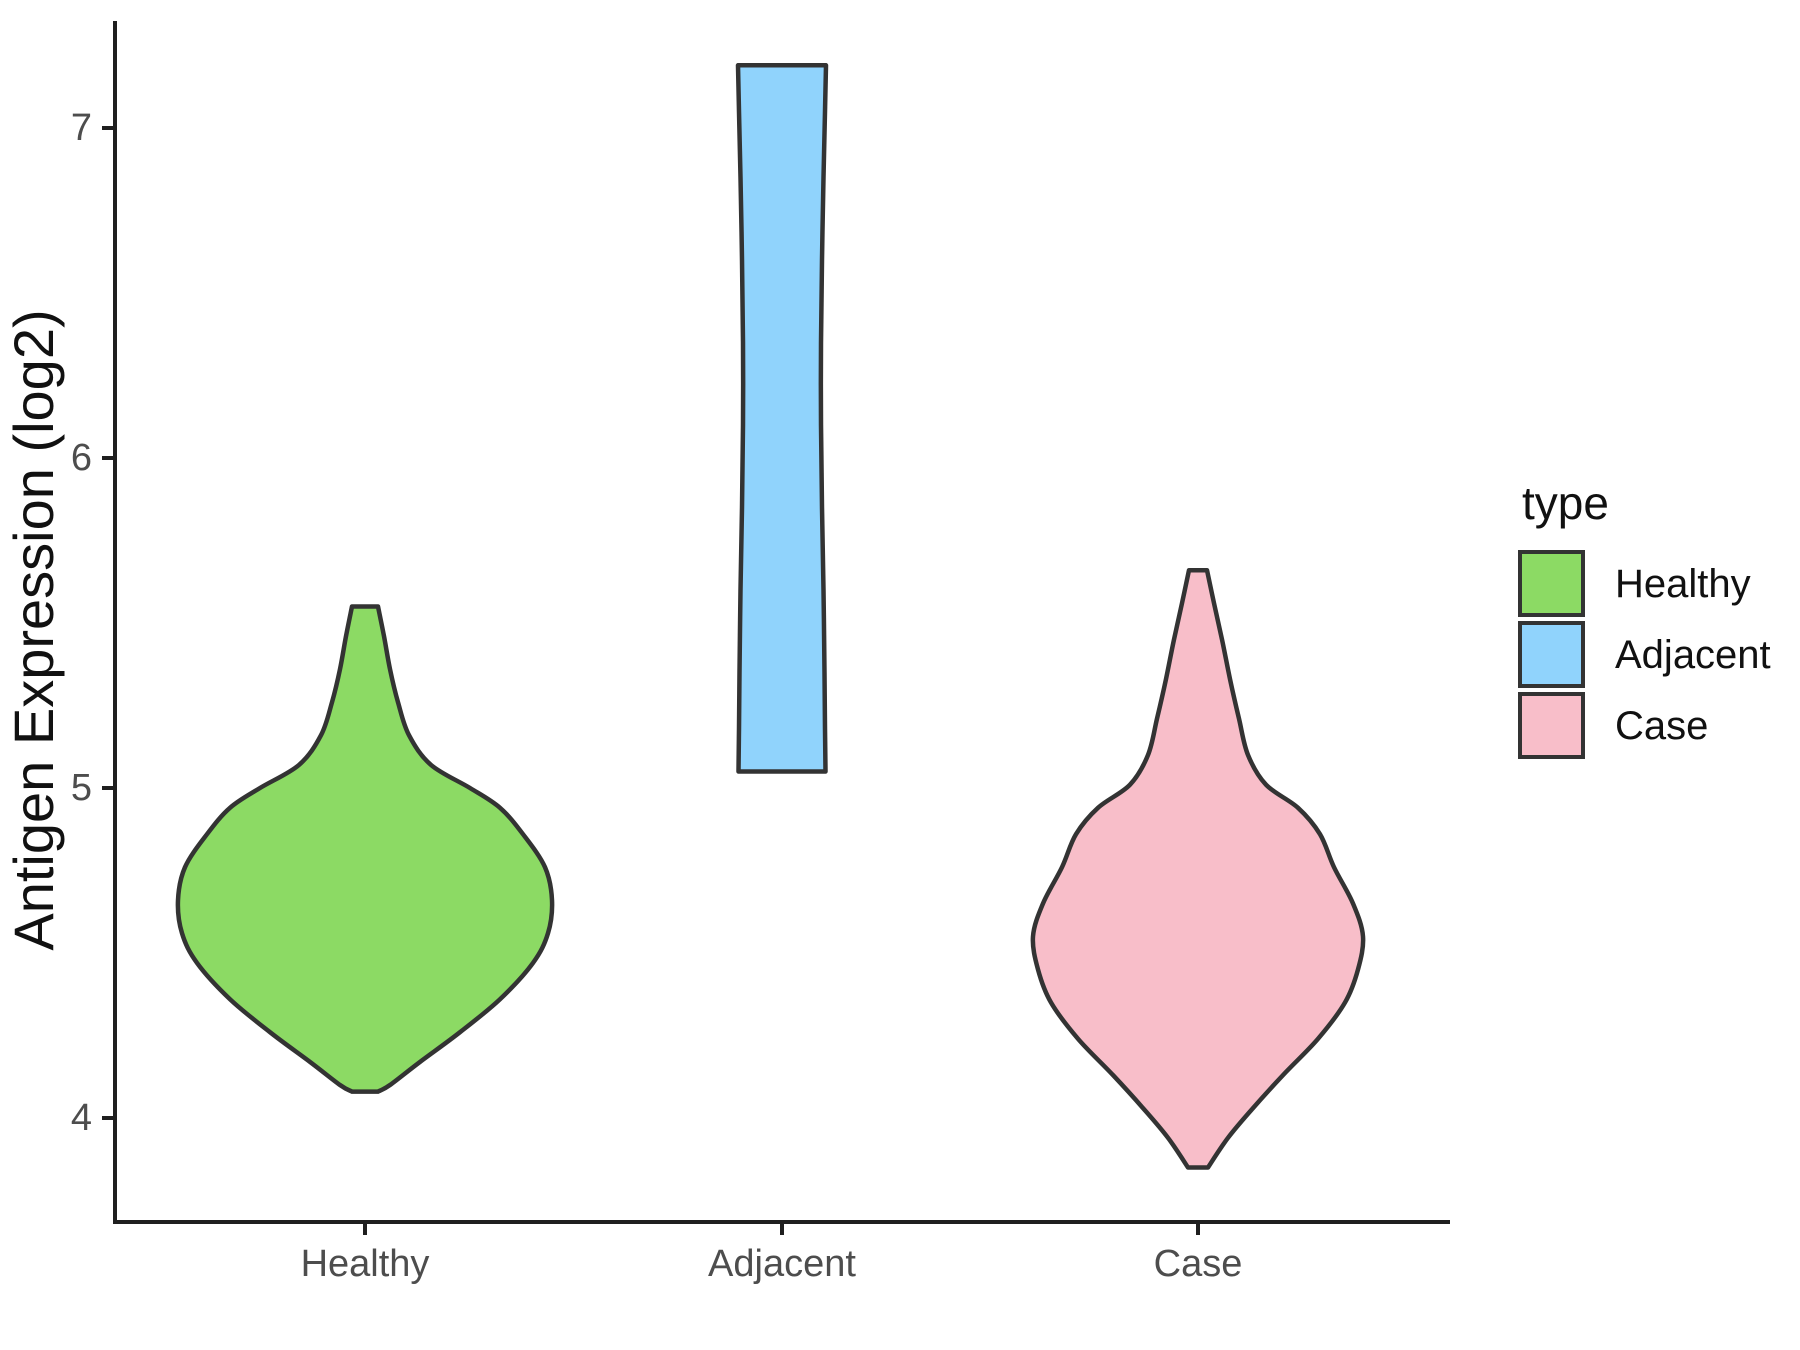 This screenshot has width=1800, height=1350. What do you see at coordinates (33, 630) in the screenshot?
I see `y-axis-title: Antigen Expression (log2)` at bounding box center [33, 630].